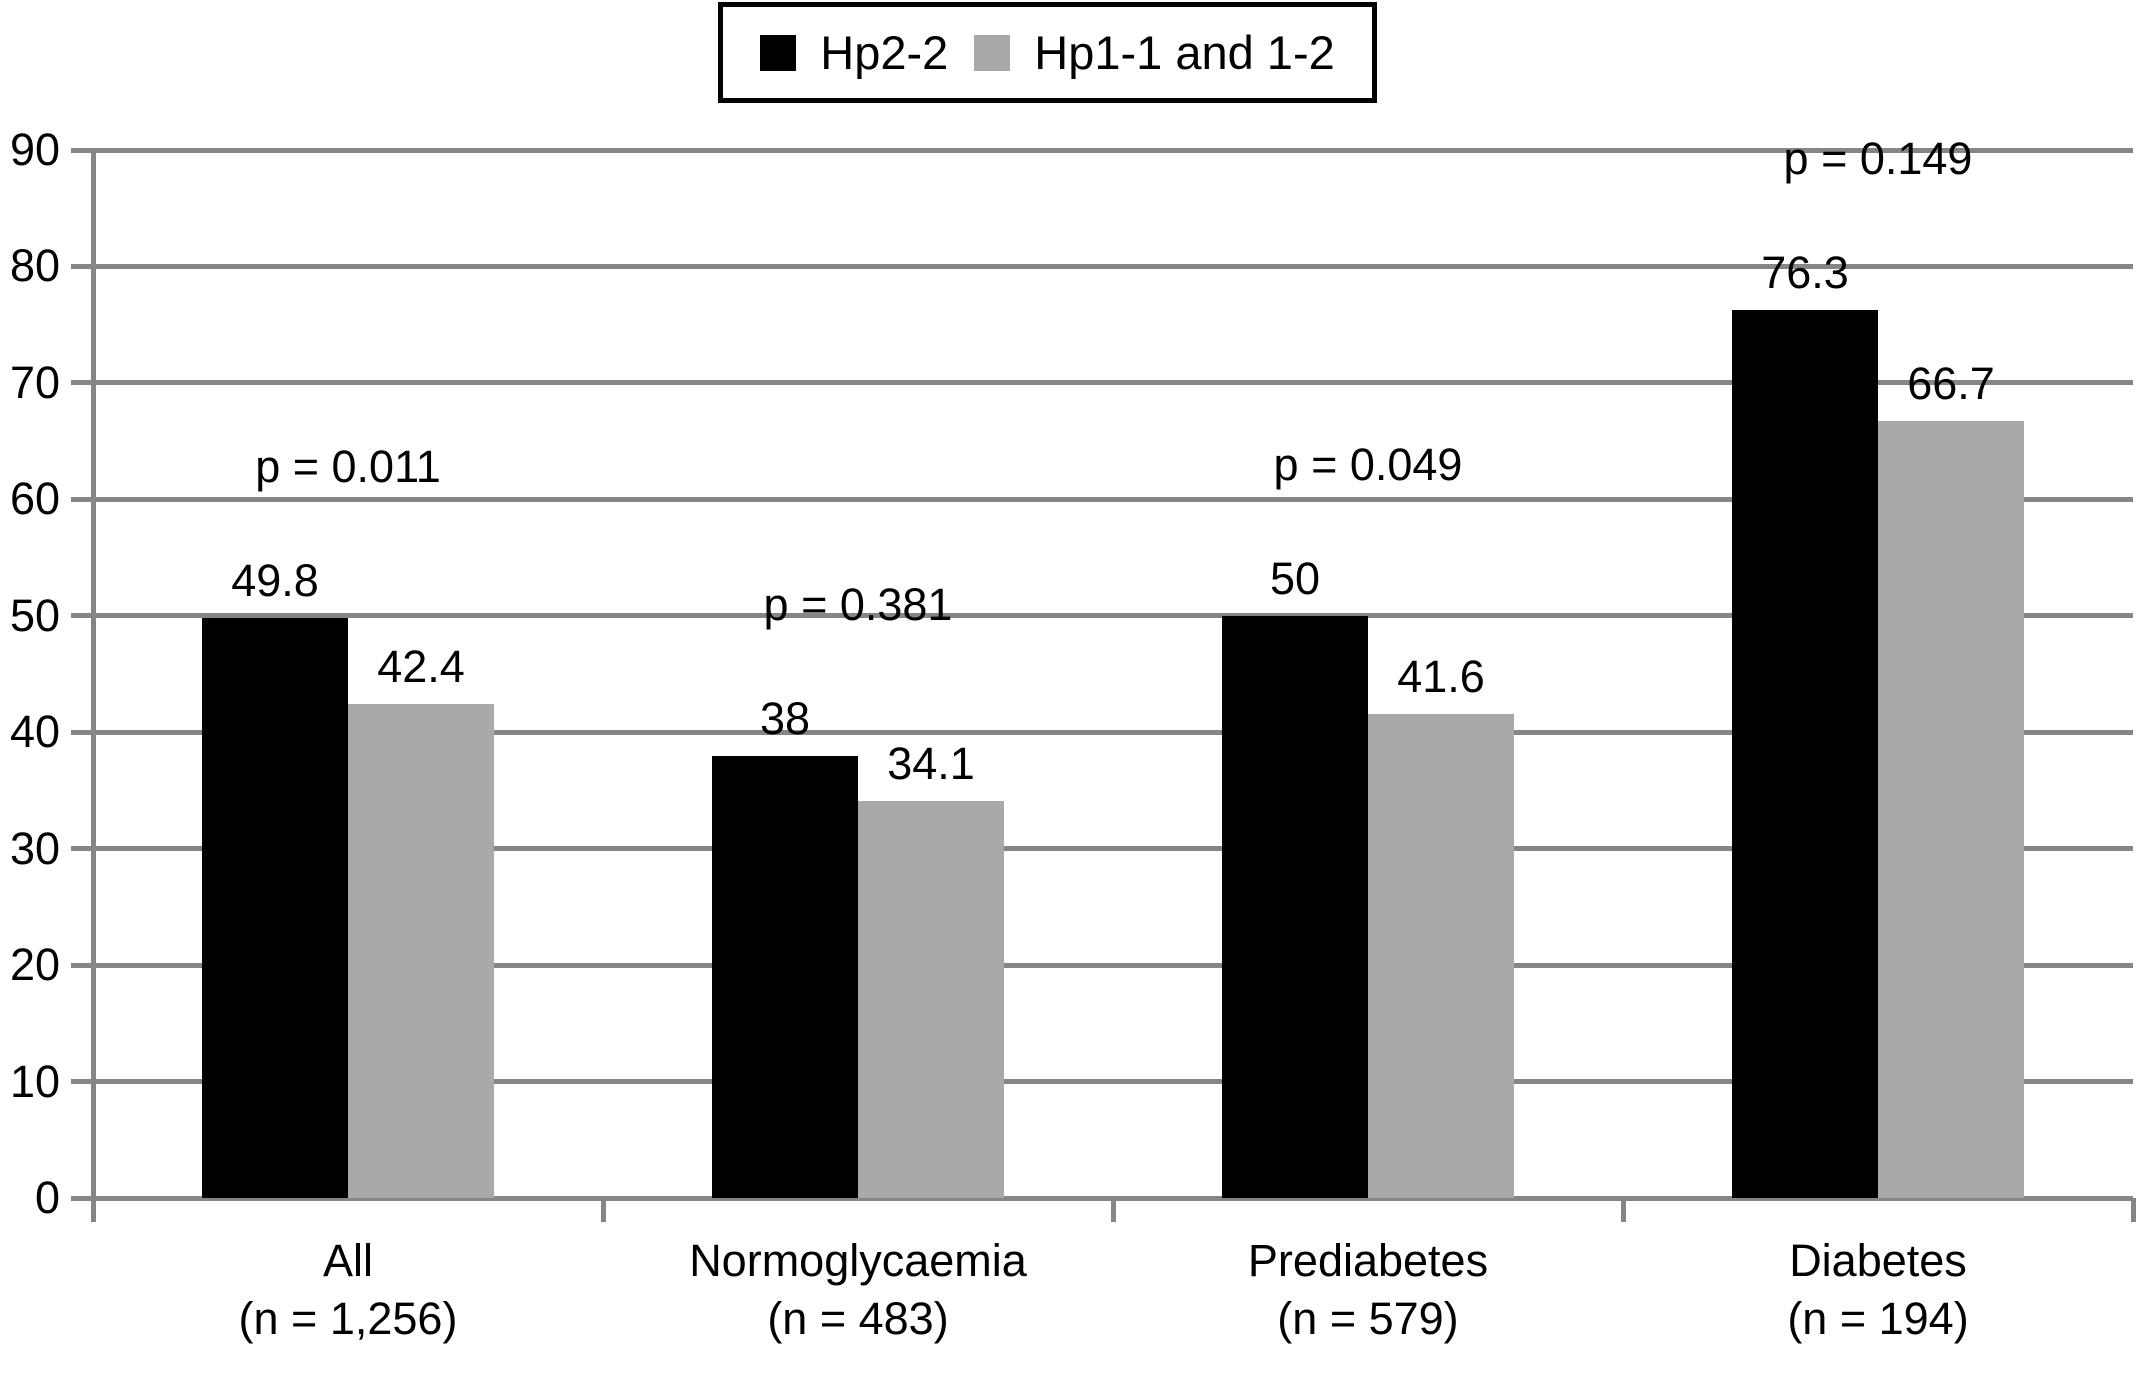 The height and width of the screenshot is (1375, 2140). What do you see at coordinates (348, 467) in the screenshot?
I see `p-value-label-all: p = 0.011` at bounding box center [348, 467].